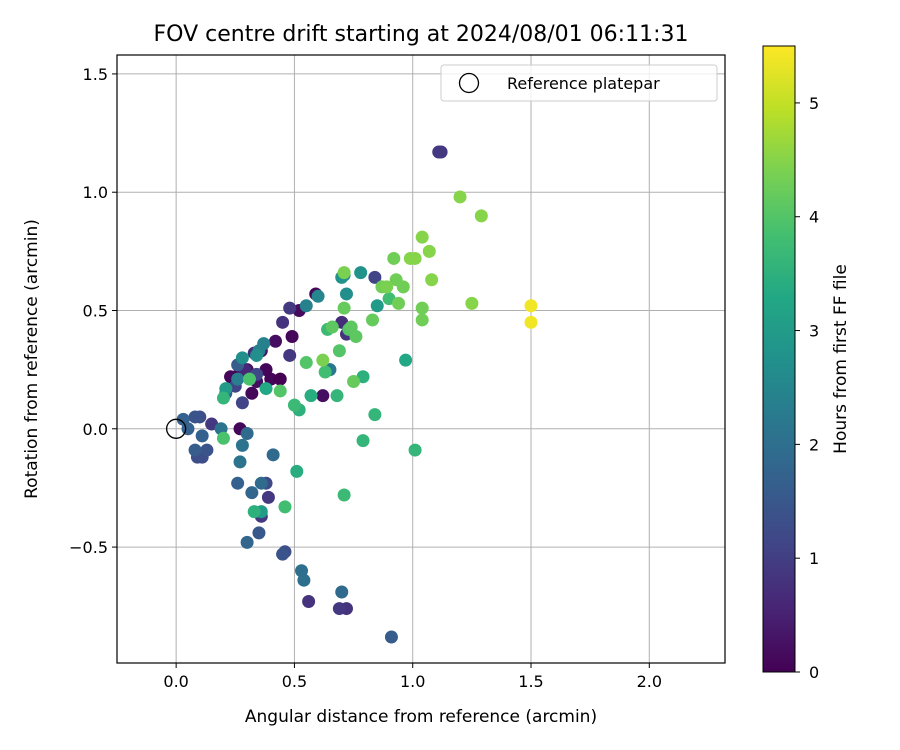 This screenshot has height=750, width=900. I want to click on colorbar-ticks: 0 1 2 3 4 5, so click(807, 388).